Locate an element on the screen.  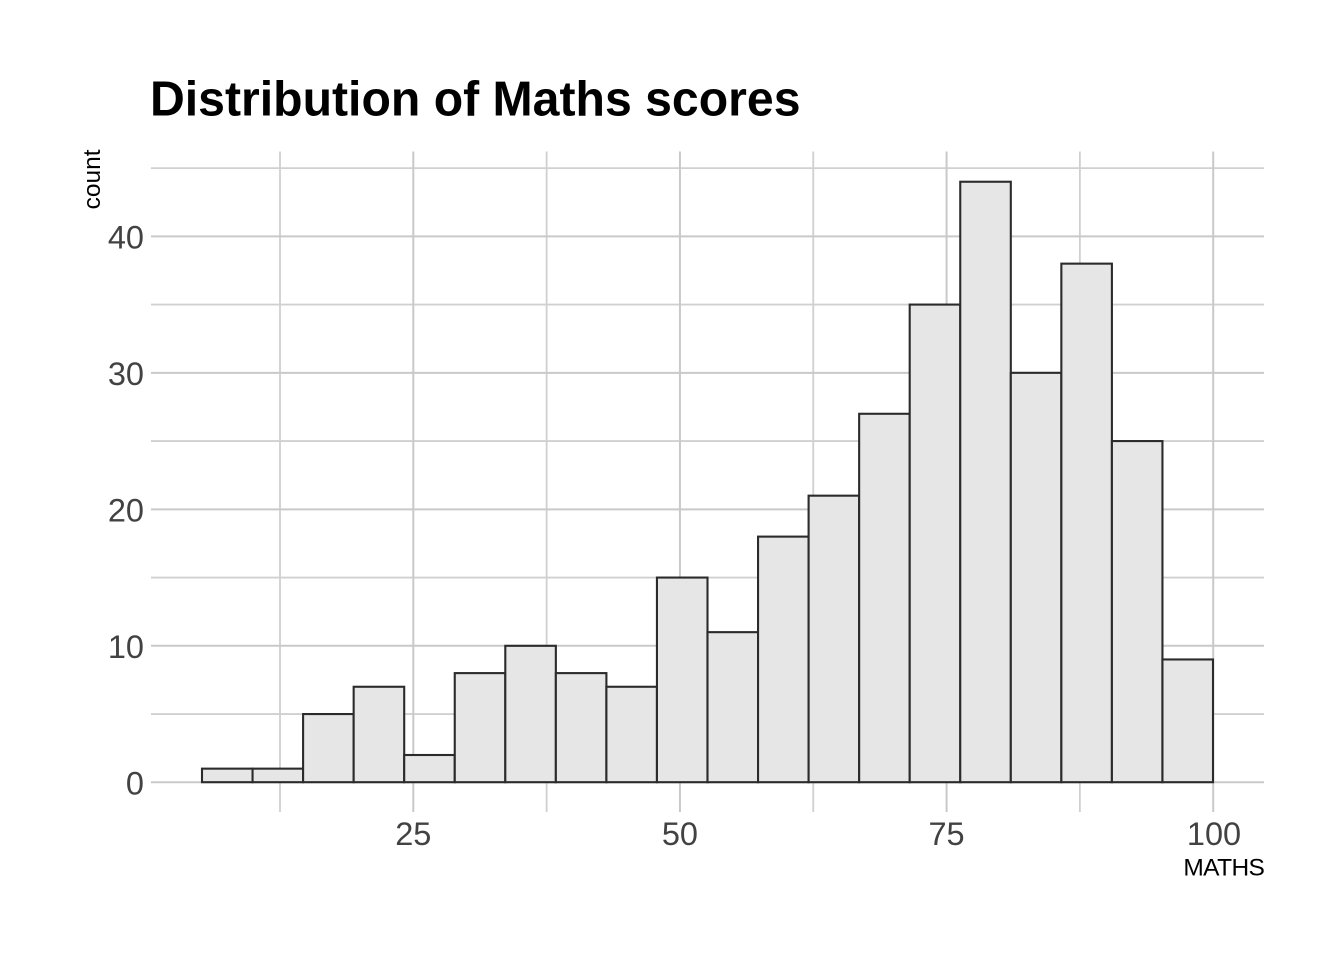
svg-text: count is located at coordinates (92, 179).